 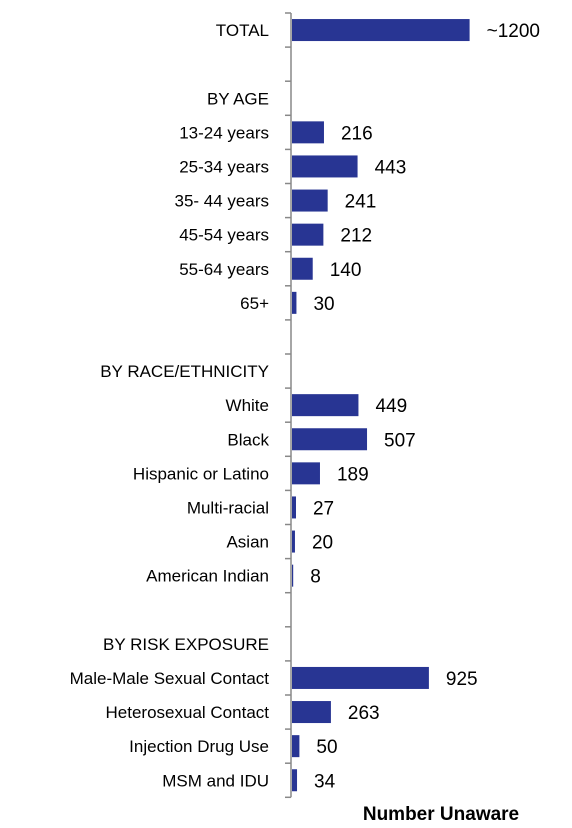 I want to click on category-label: Hispanic or Latino, so click(x=201, y=473).